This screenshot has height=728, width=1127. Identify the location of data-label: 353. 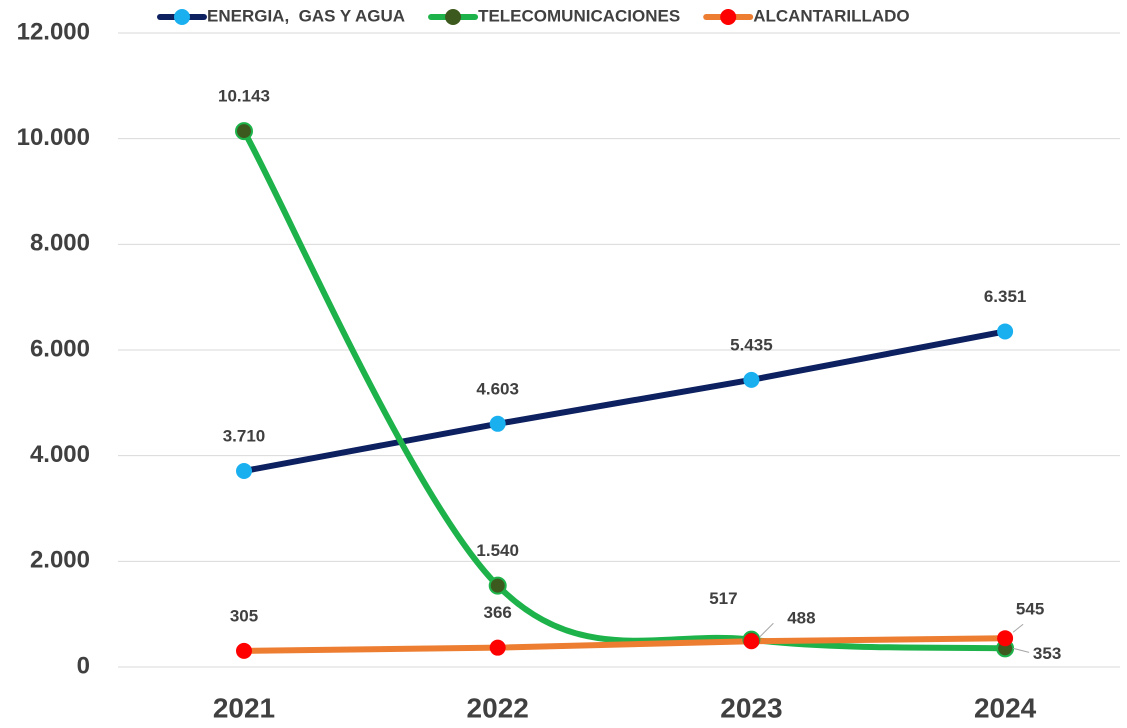
(1047, 653).